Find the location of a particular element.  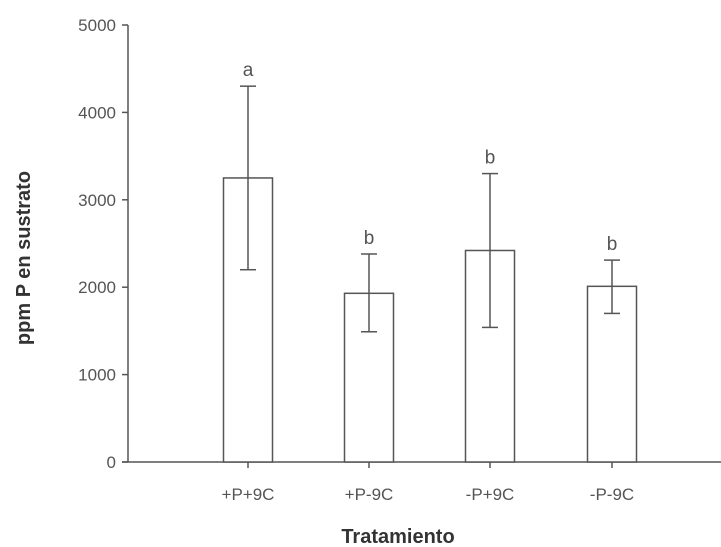

x-tick-label: +P-9C is located at coordinates (369, 494).